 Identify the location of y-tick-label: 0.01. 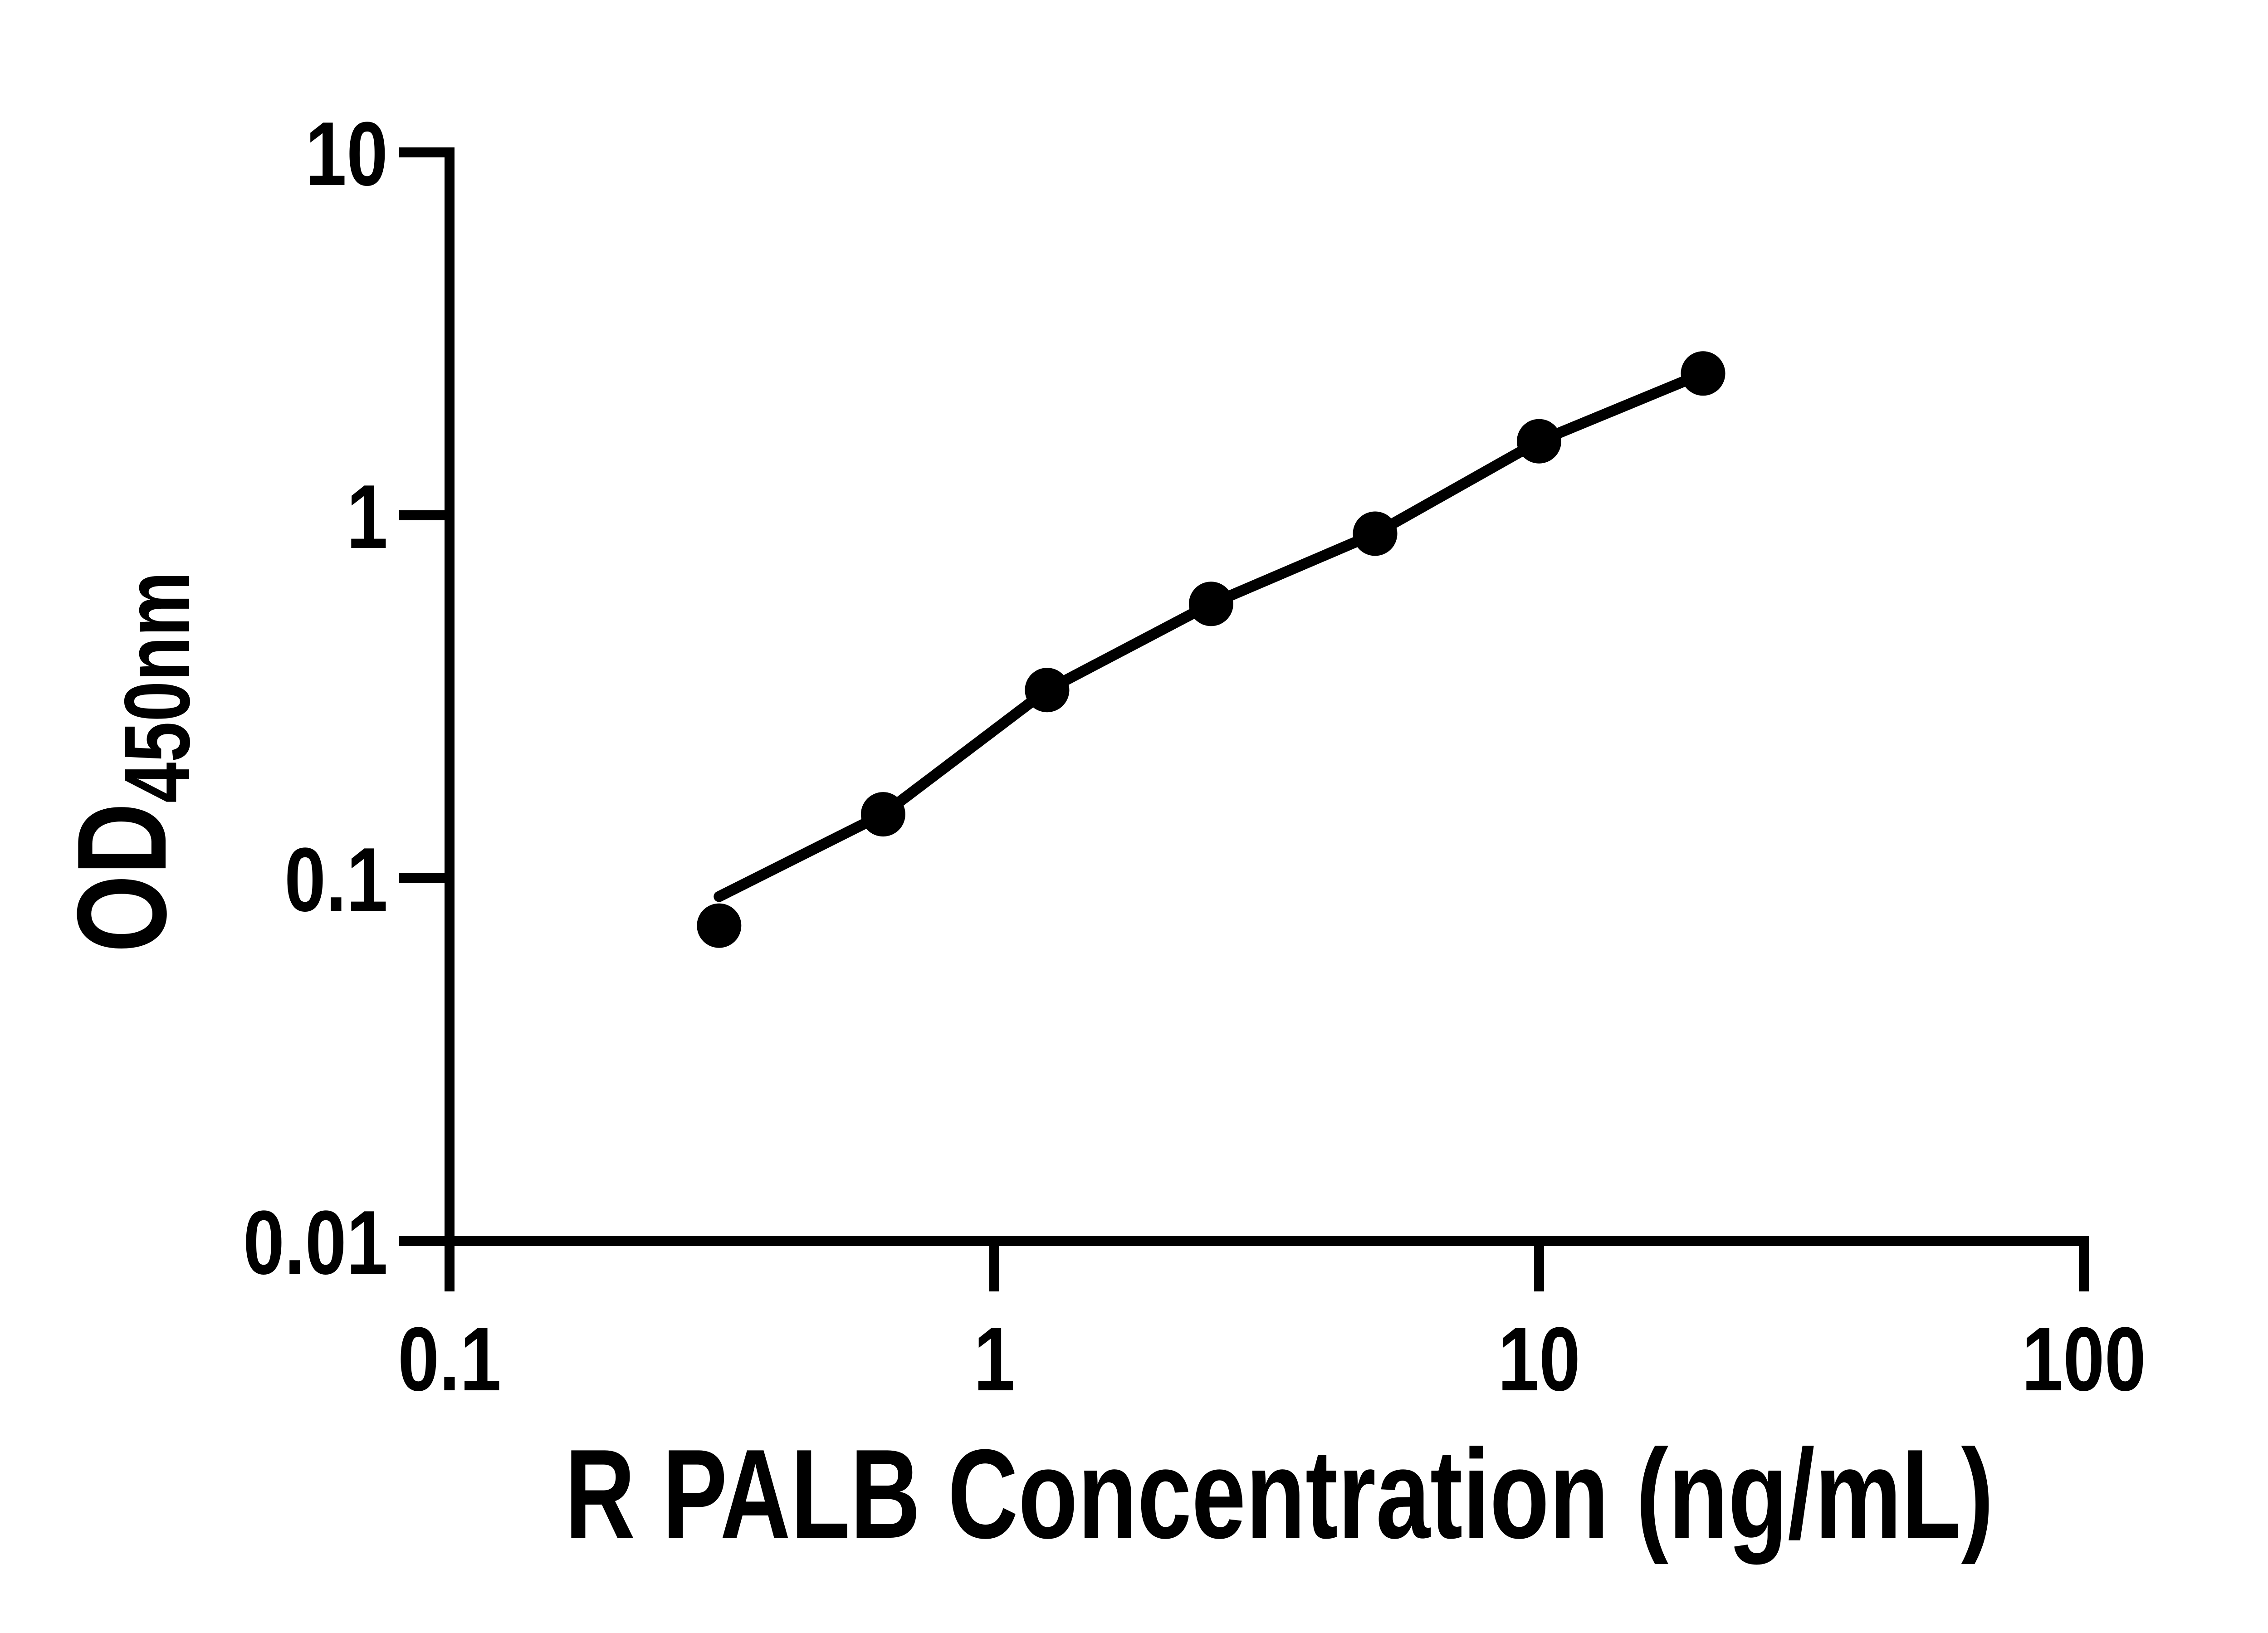
(316, 1242).